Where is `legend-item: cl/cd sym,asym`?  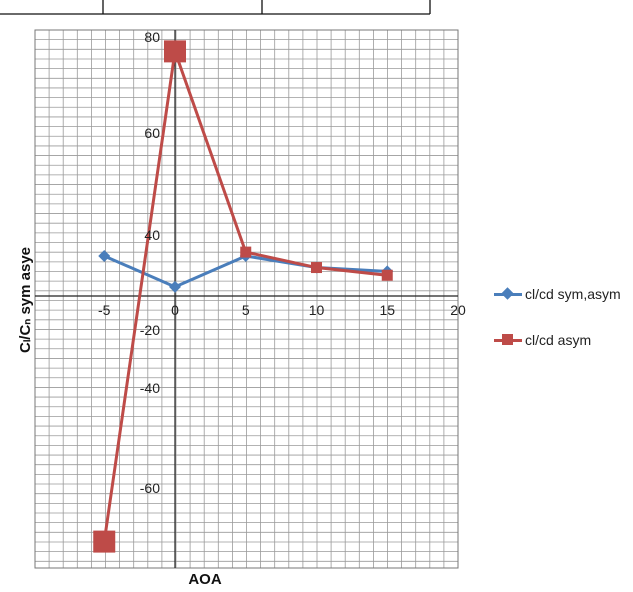 legend-item: cl/cd sym,asym is located at coordinates (563, 294).